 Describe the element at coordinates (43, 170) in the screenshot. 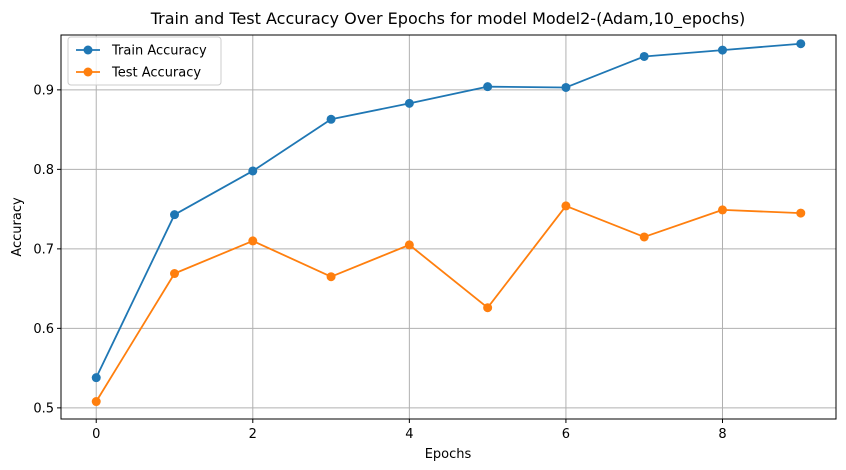

I see `y-tick-label: 0.8` at that location.